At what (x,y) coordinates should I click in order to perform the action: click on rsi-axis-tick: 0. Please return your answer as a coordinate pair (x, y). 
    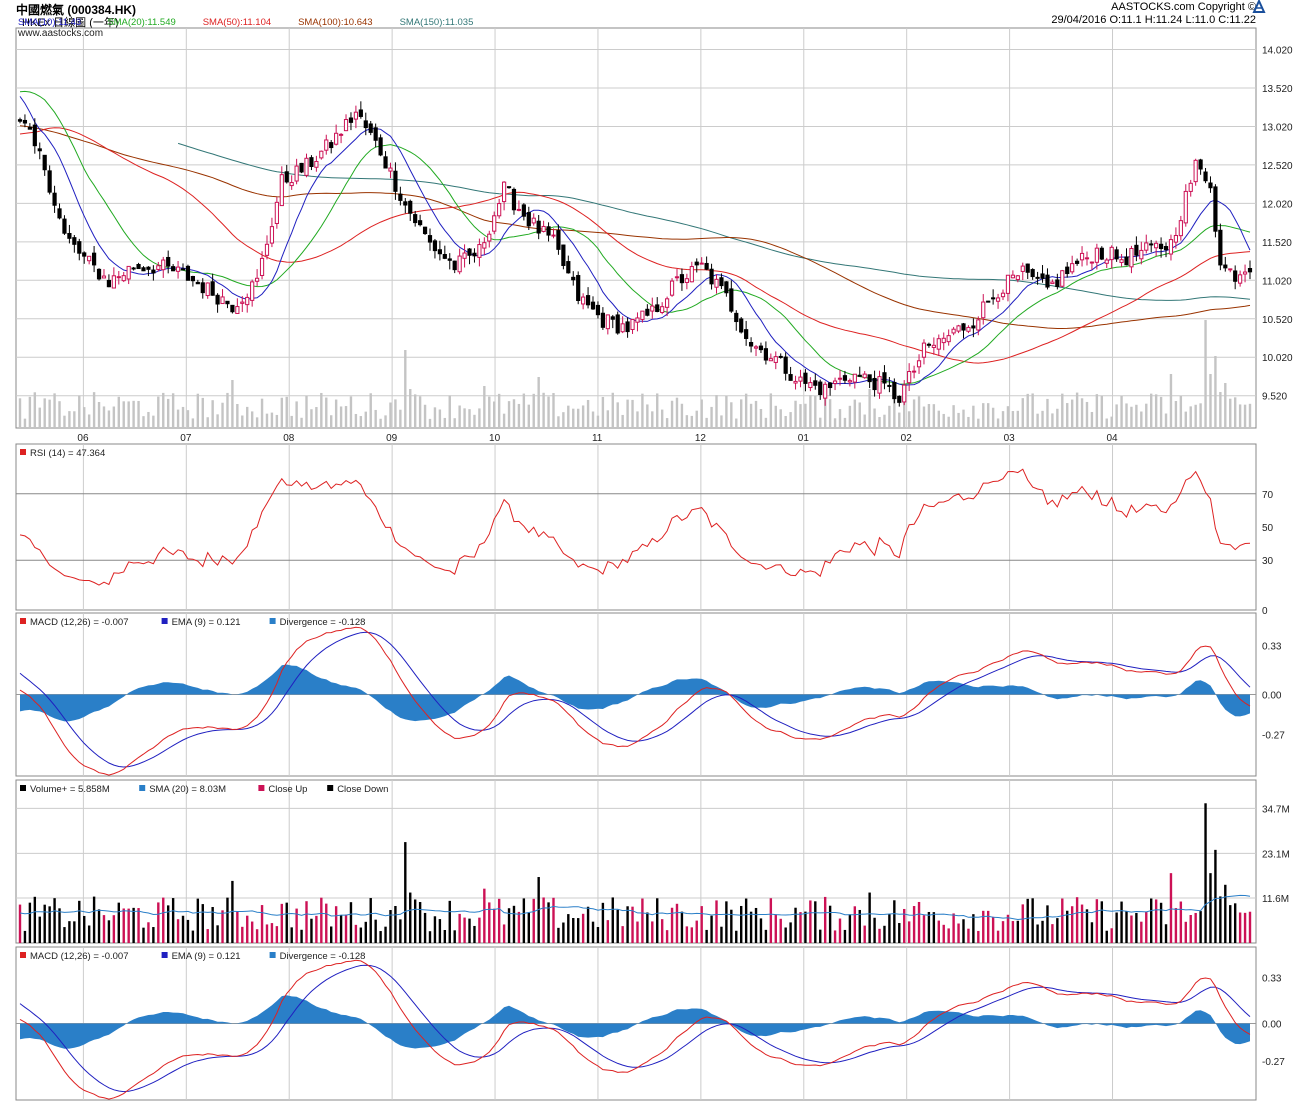
    Looking at the image, I should click on (1265, 611).